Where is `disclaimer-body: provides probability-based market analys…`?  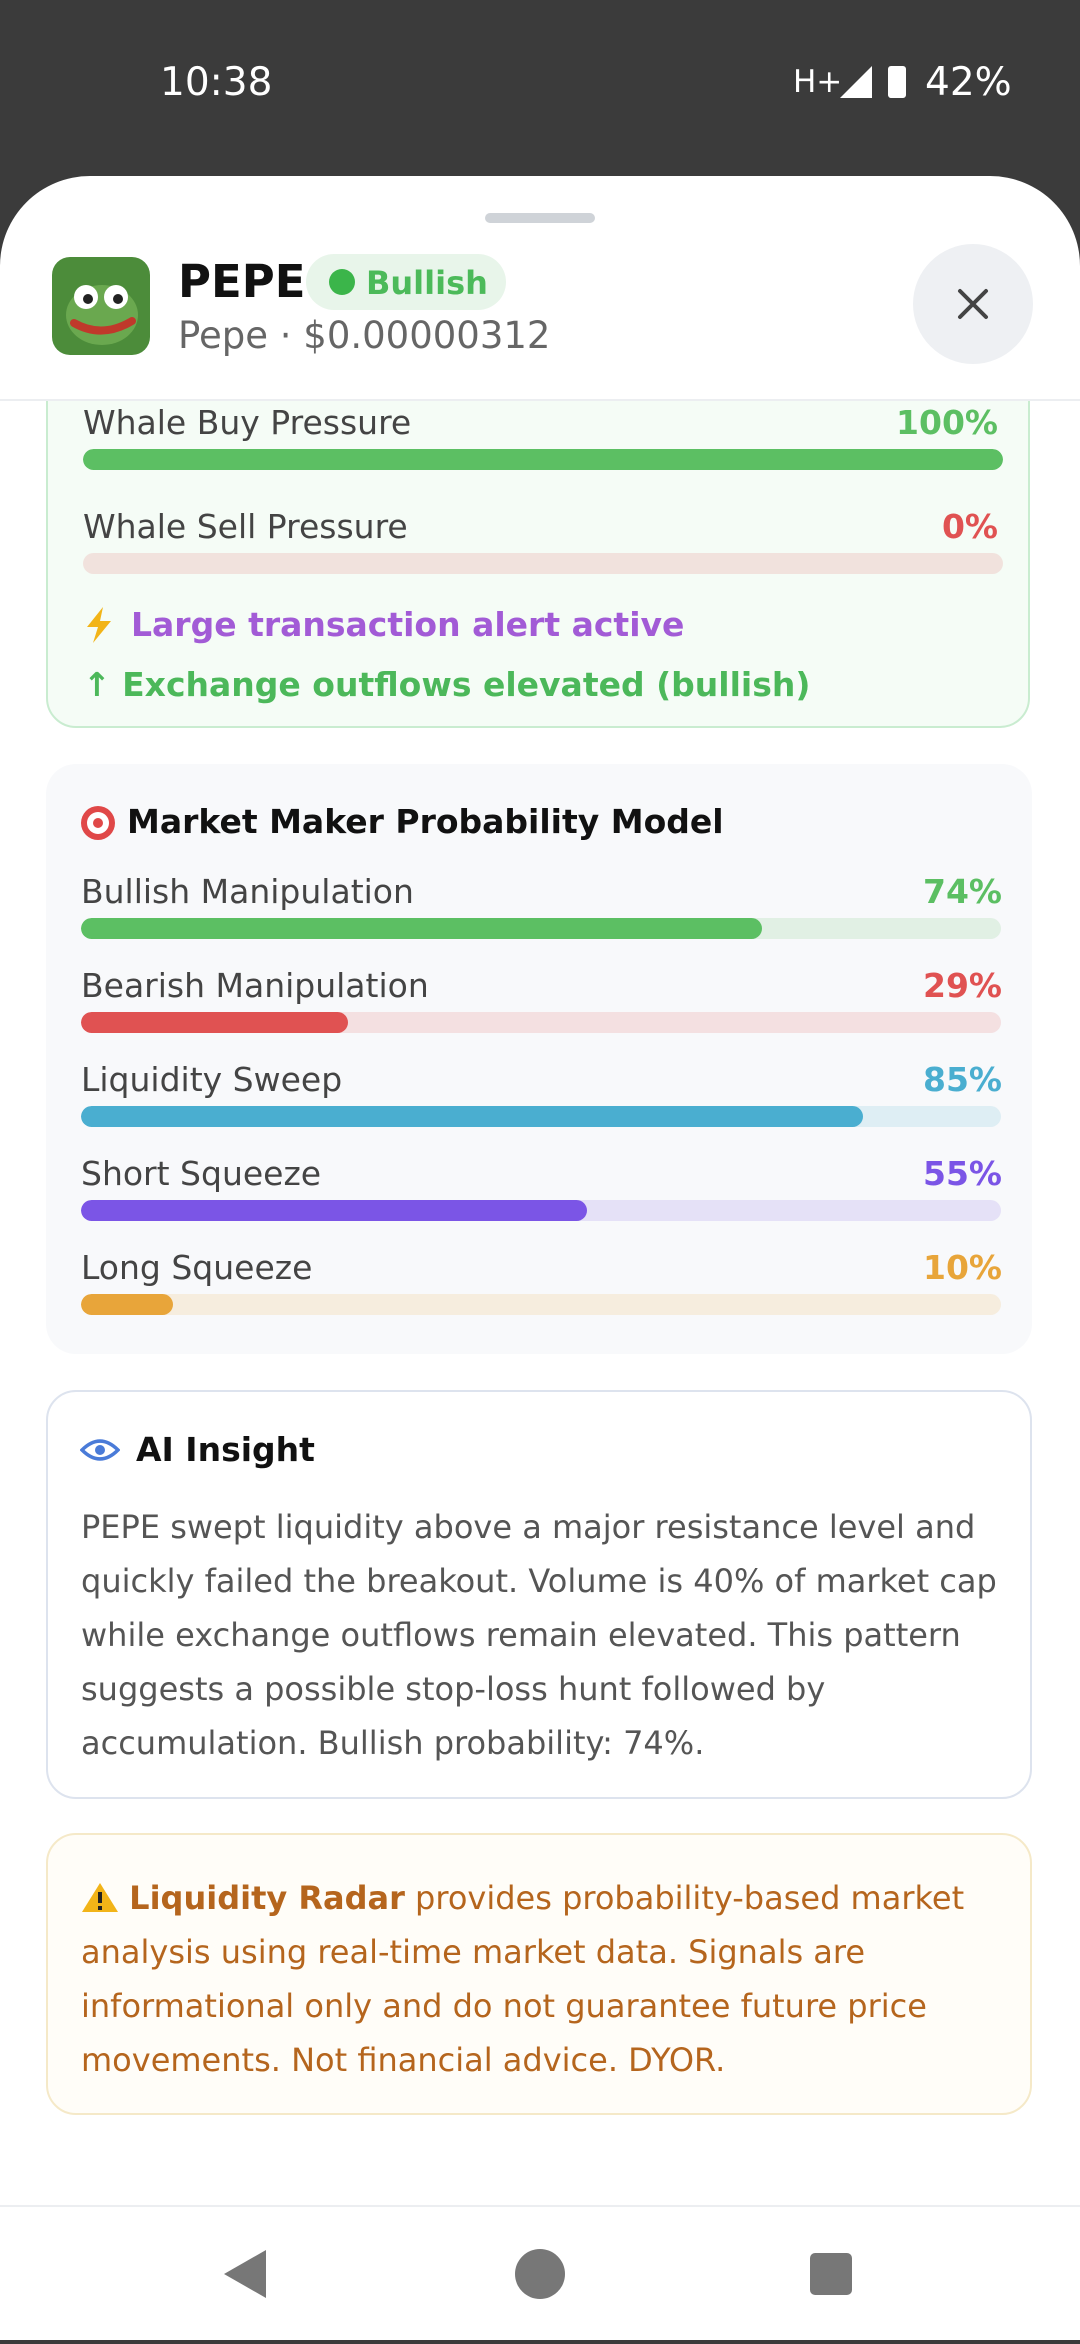 disclaimer-body: provides probability-based market analys… is located at coordinates (523, 1979).